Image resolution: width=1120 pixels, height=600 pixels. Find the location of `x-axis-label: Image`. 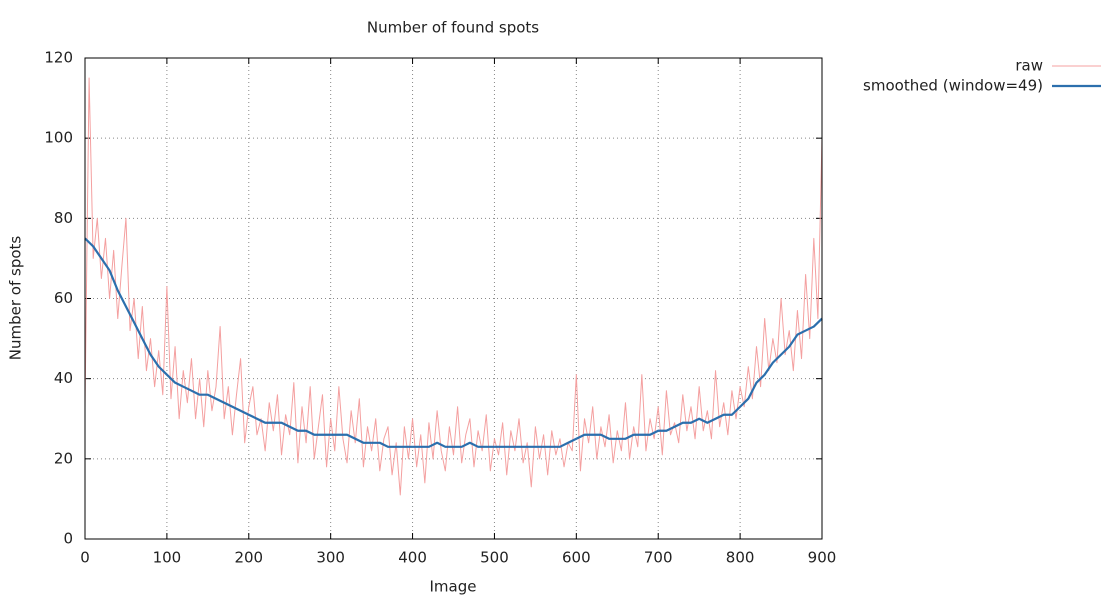

x-axis-label: Image is located at coordinates (453, 587).